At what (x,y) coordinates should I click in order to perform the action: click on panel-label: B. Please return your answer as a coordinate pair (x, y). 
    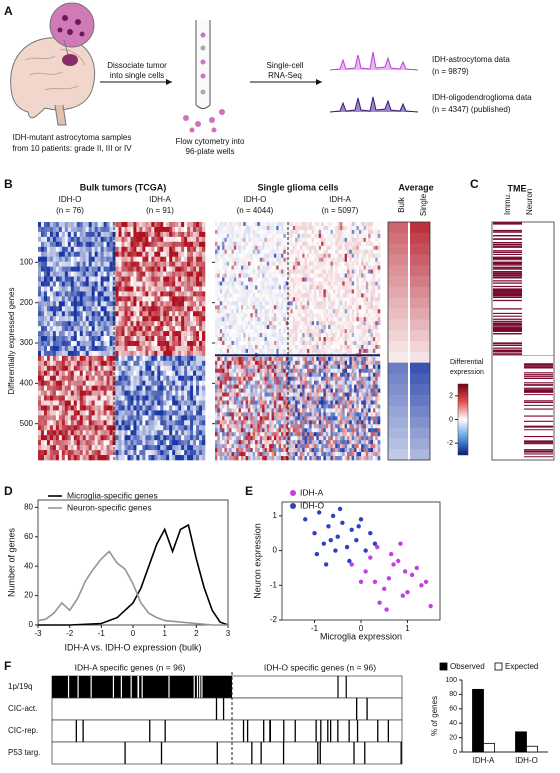
    Looking at the image, I should click on (8, 184).